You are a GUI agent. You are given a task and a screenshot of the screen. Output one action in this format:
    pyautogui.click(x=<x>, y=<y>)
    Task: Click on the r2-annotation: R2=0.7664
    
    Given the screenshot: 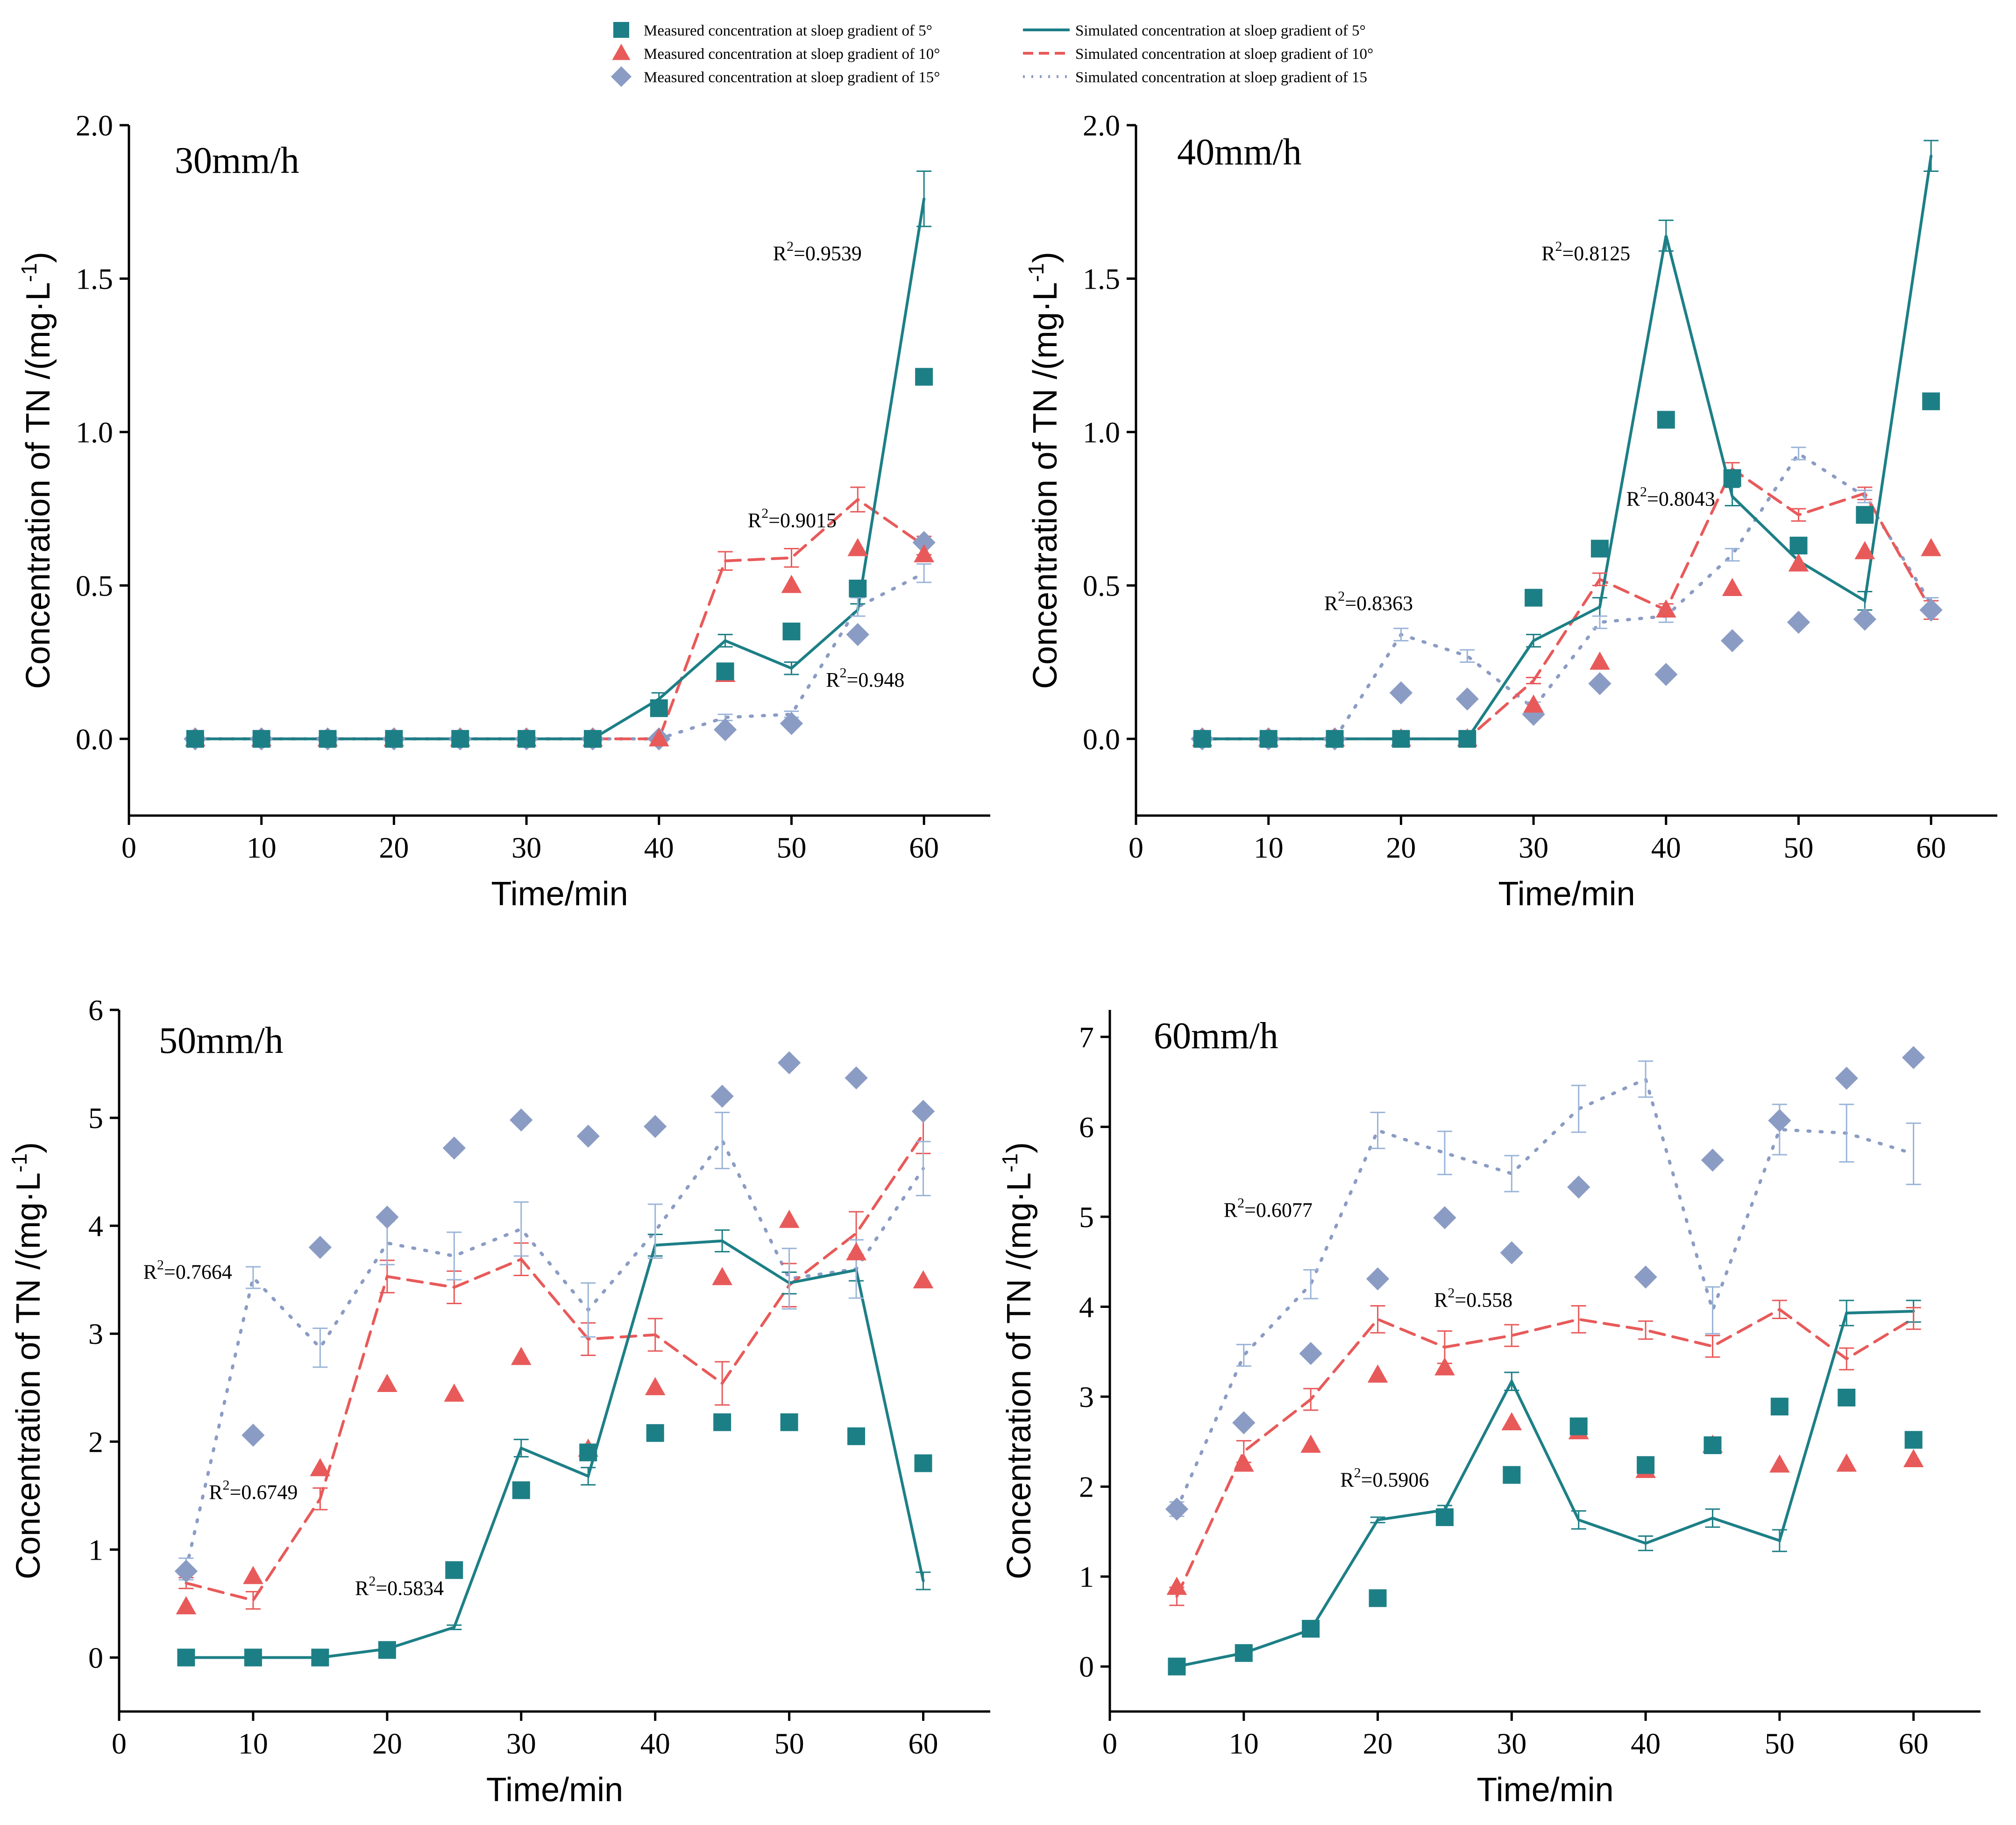 What is the action you would take?
    pyautogui.click(x=187, y=1270)
    